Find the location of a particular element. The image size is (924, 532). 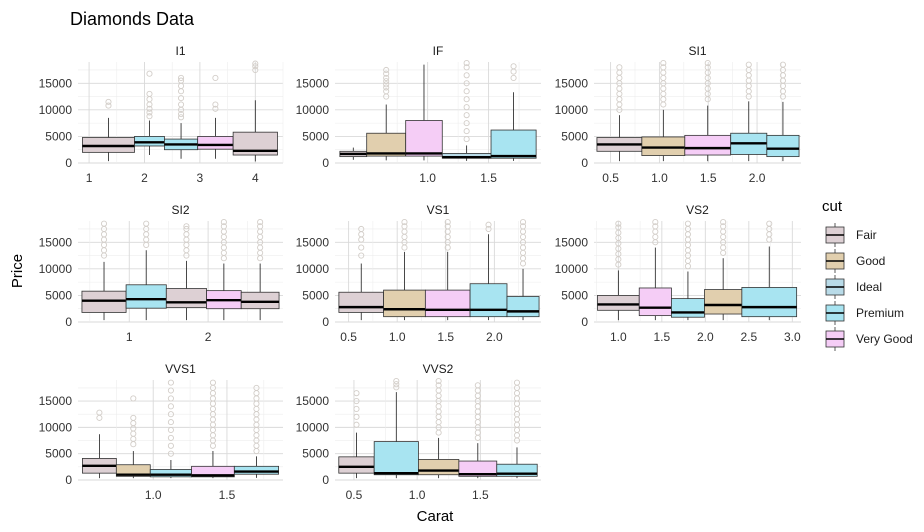

facet-panel-if: IF 0 5000 10000 15000 1.0 1.5 is located at coordinates (418, 114).